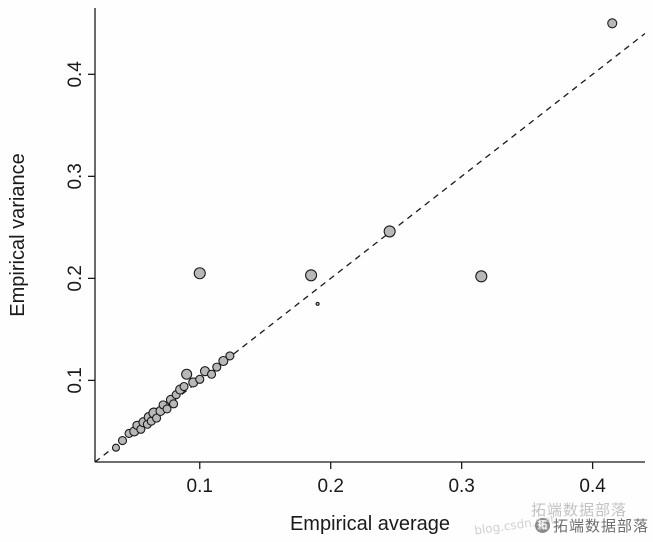  What do you see at coordinates (18, 234) in the screenshot?
I see `y-axis-label: Empirical variance` at bounding box center [18, 234].